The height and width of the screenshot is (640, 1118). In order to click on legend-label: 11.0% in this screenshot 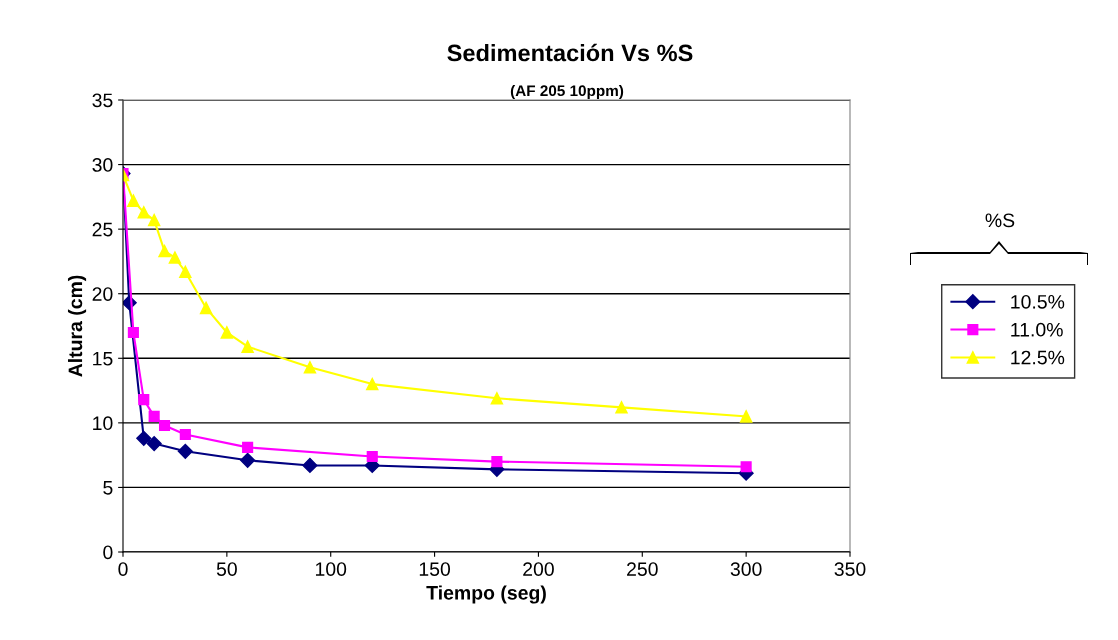, I will do `click(1037, 329)`.